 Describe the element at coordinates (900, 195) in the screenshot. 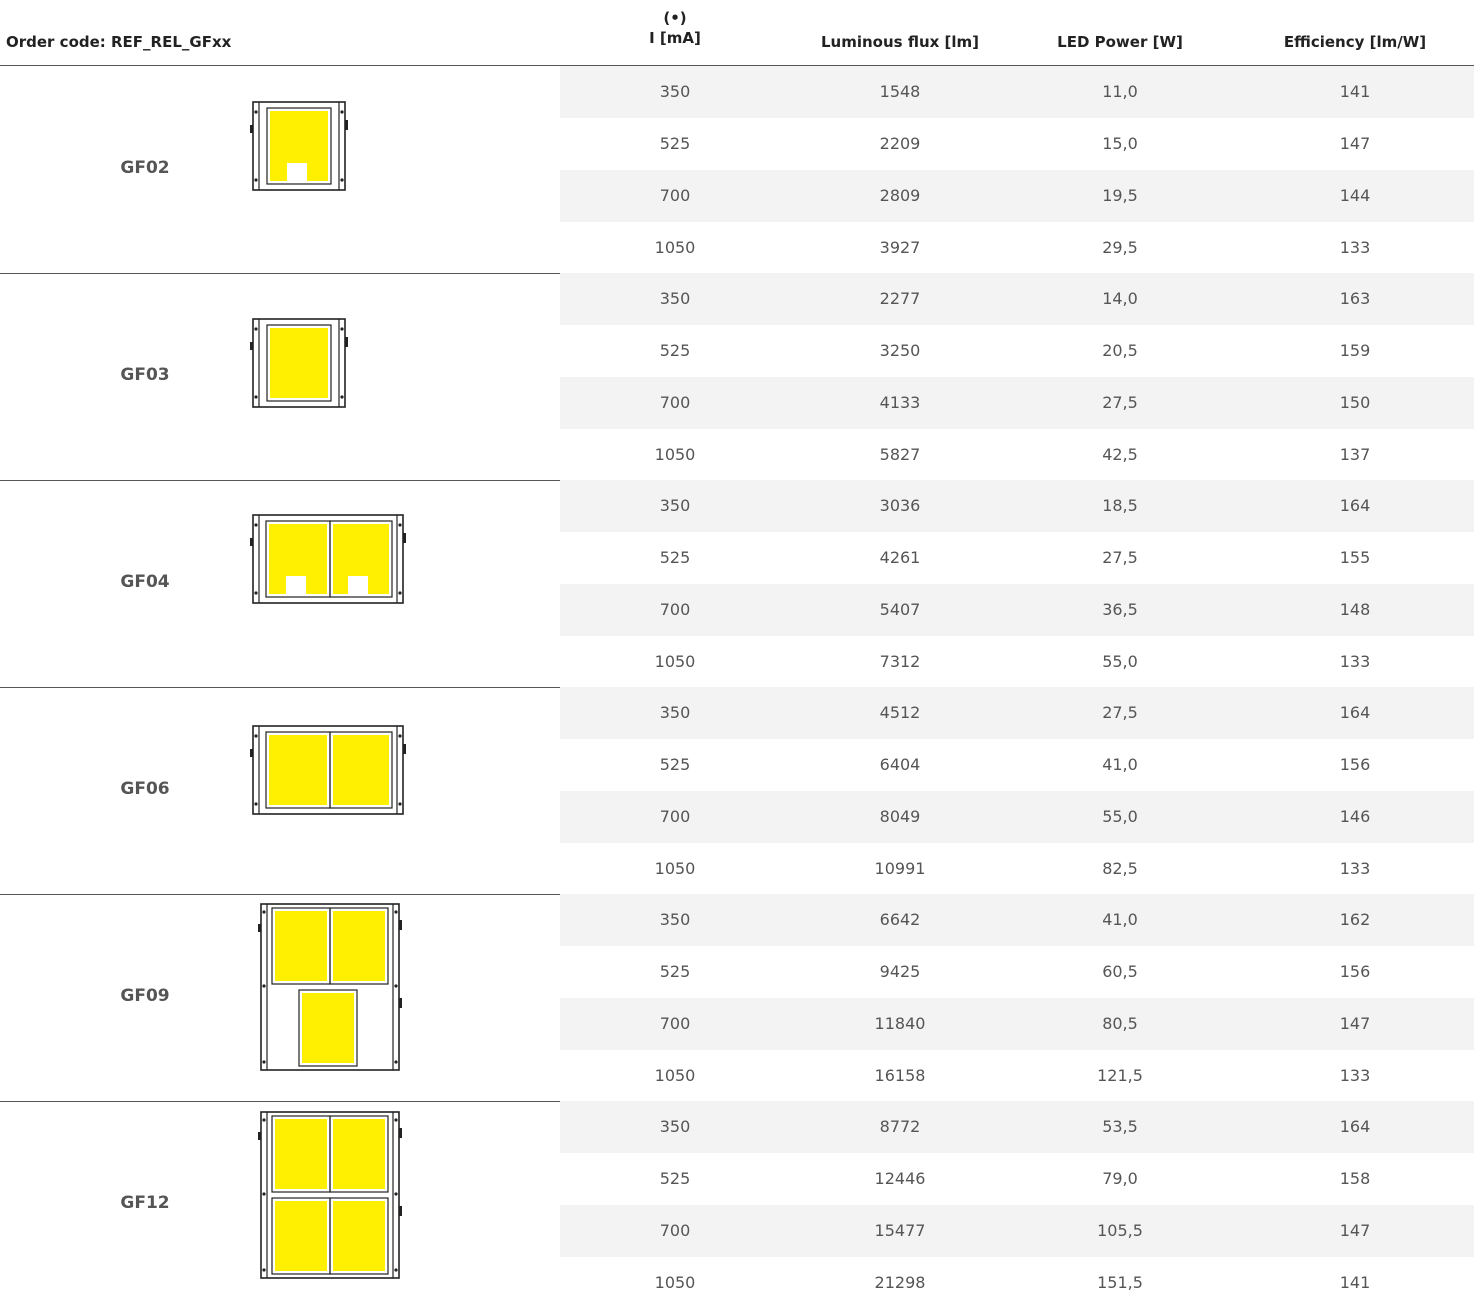

I see `flux-cell: 2809` at that location.